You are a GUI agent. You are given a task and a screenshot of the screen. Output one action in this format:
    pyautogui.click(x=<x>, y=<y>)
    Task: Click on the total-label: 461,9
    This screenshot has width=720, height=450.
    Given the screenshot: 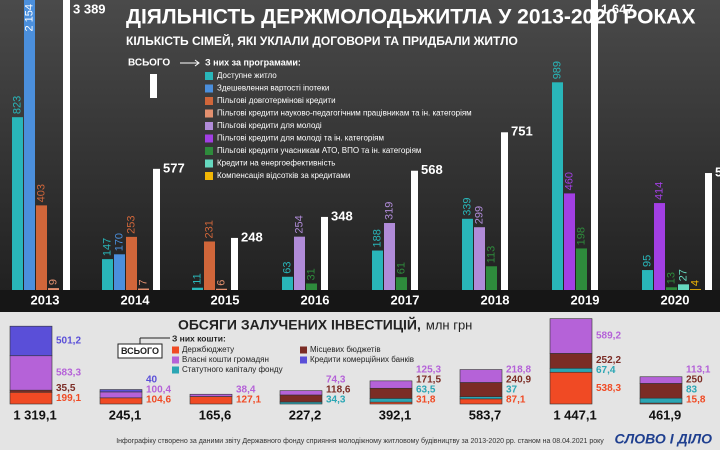 What is the action you would take?
    pyautogui.click(x=665, y=414)
    